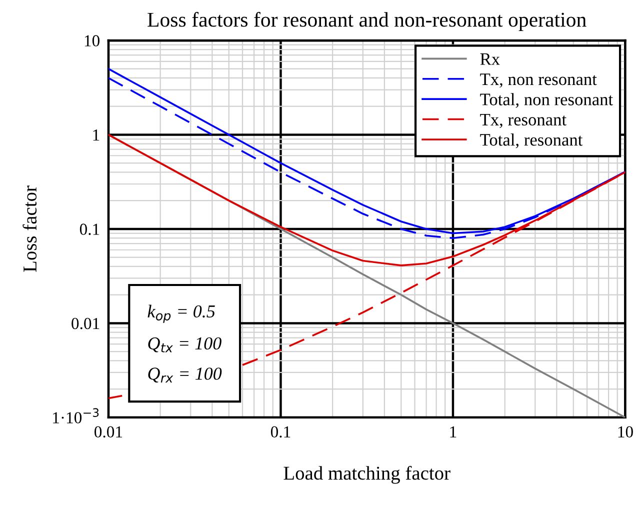 This screenshot has width=638, height=506. What do you see at coordinates (76, 416) in the screenshot?
I see `y-tick-label: 1·10$^{−3}$` at bounding box center [76, 416].